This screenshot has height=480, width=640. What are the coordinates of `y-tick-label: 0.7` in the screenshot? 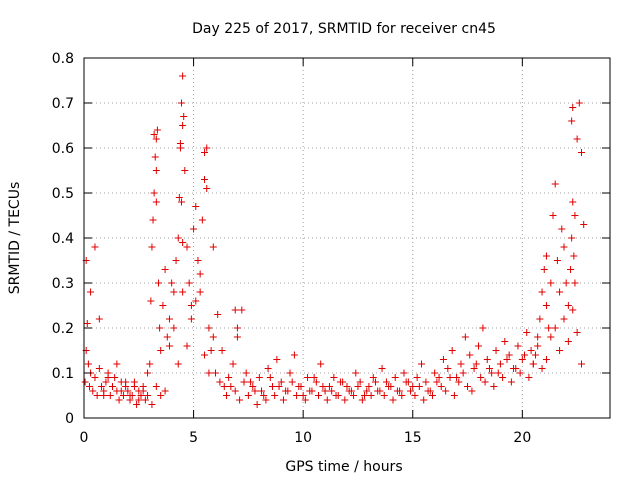 It's located at (63, 104).